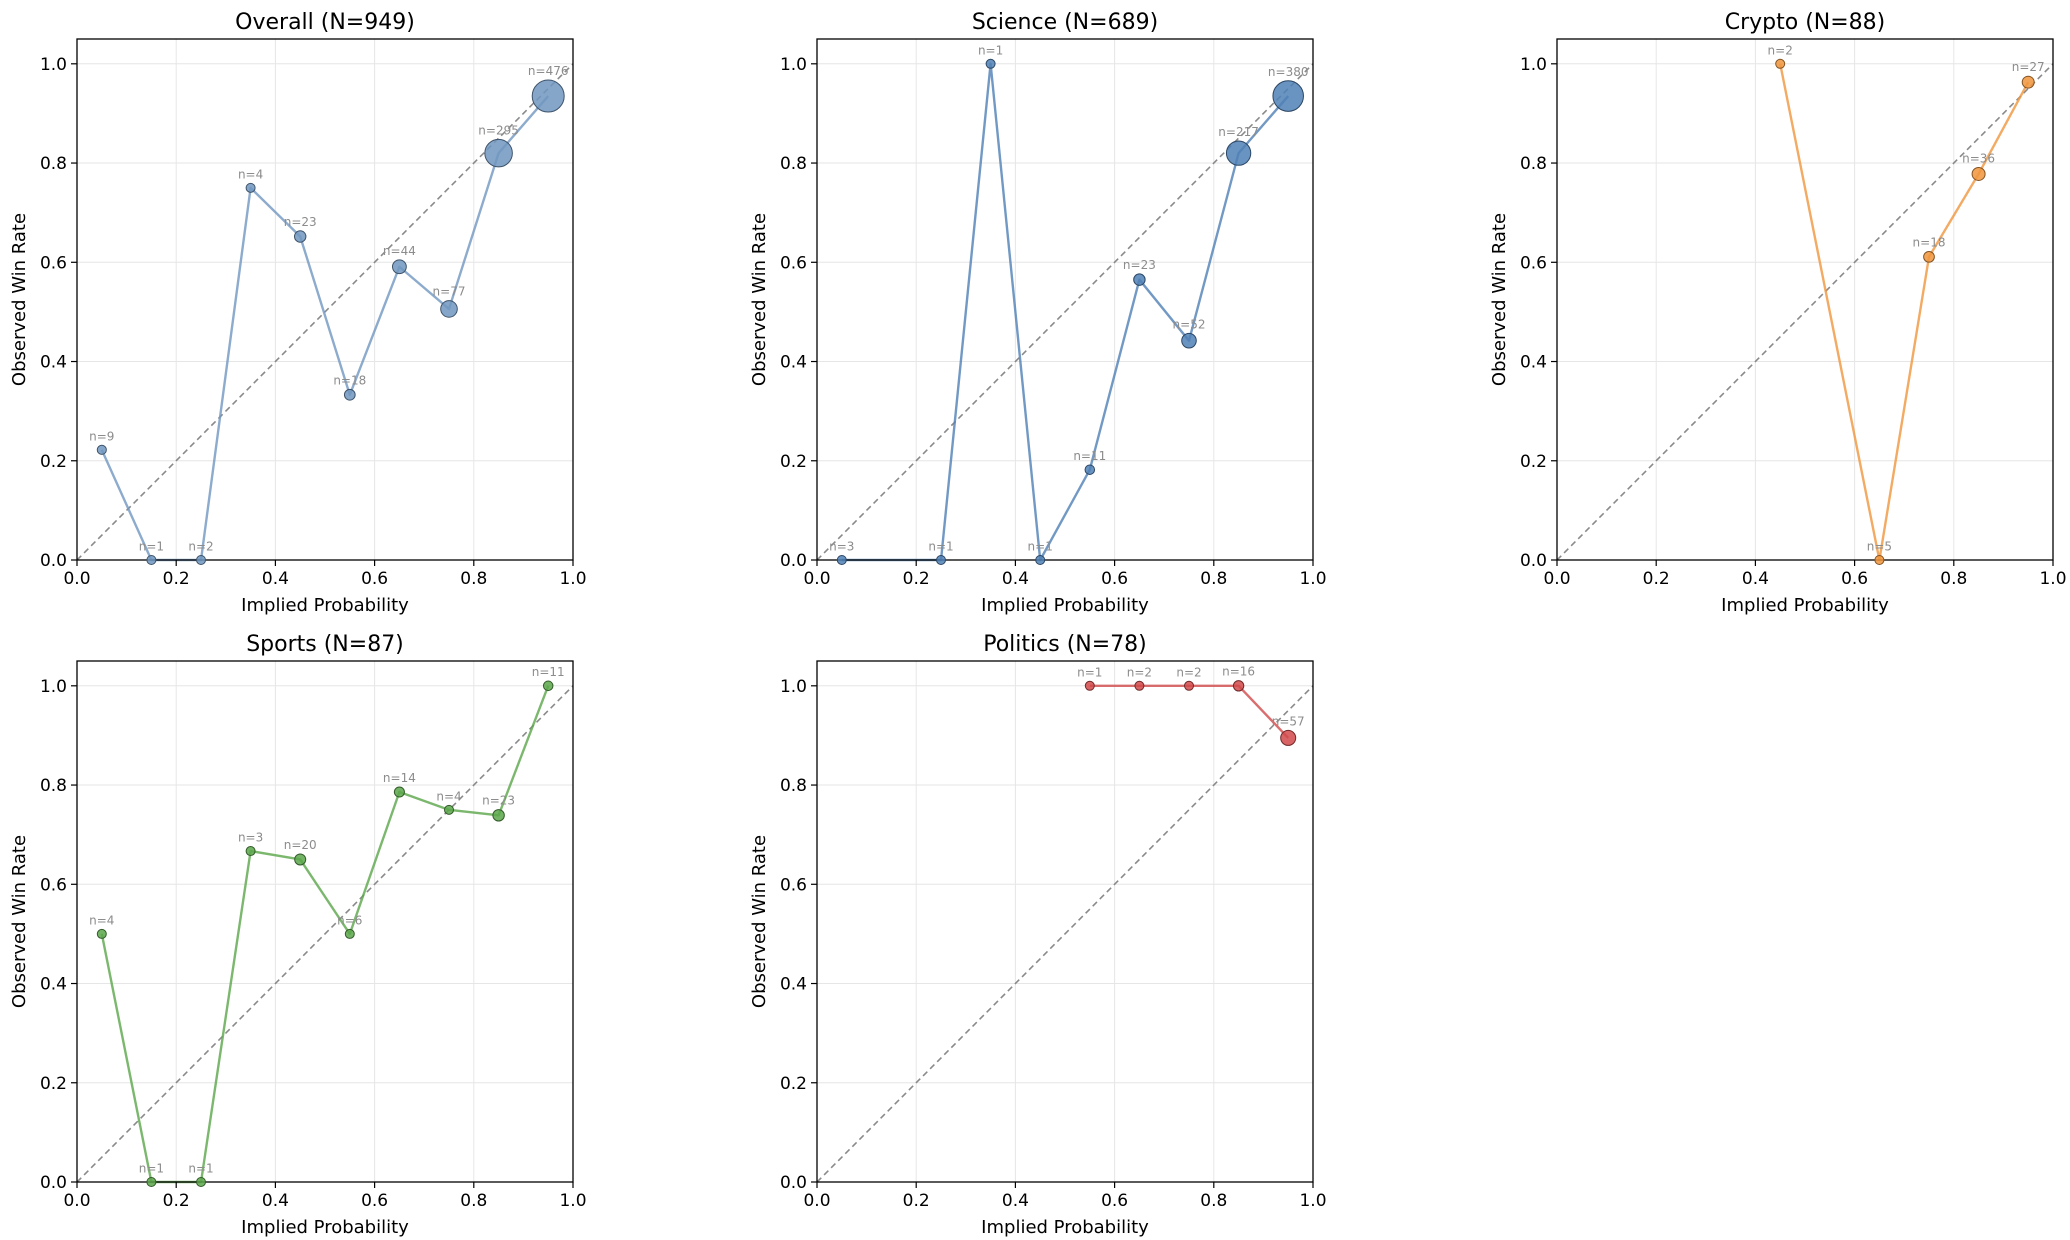  I want to click on sample-size-label: n=6, so click(349, 920).